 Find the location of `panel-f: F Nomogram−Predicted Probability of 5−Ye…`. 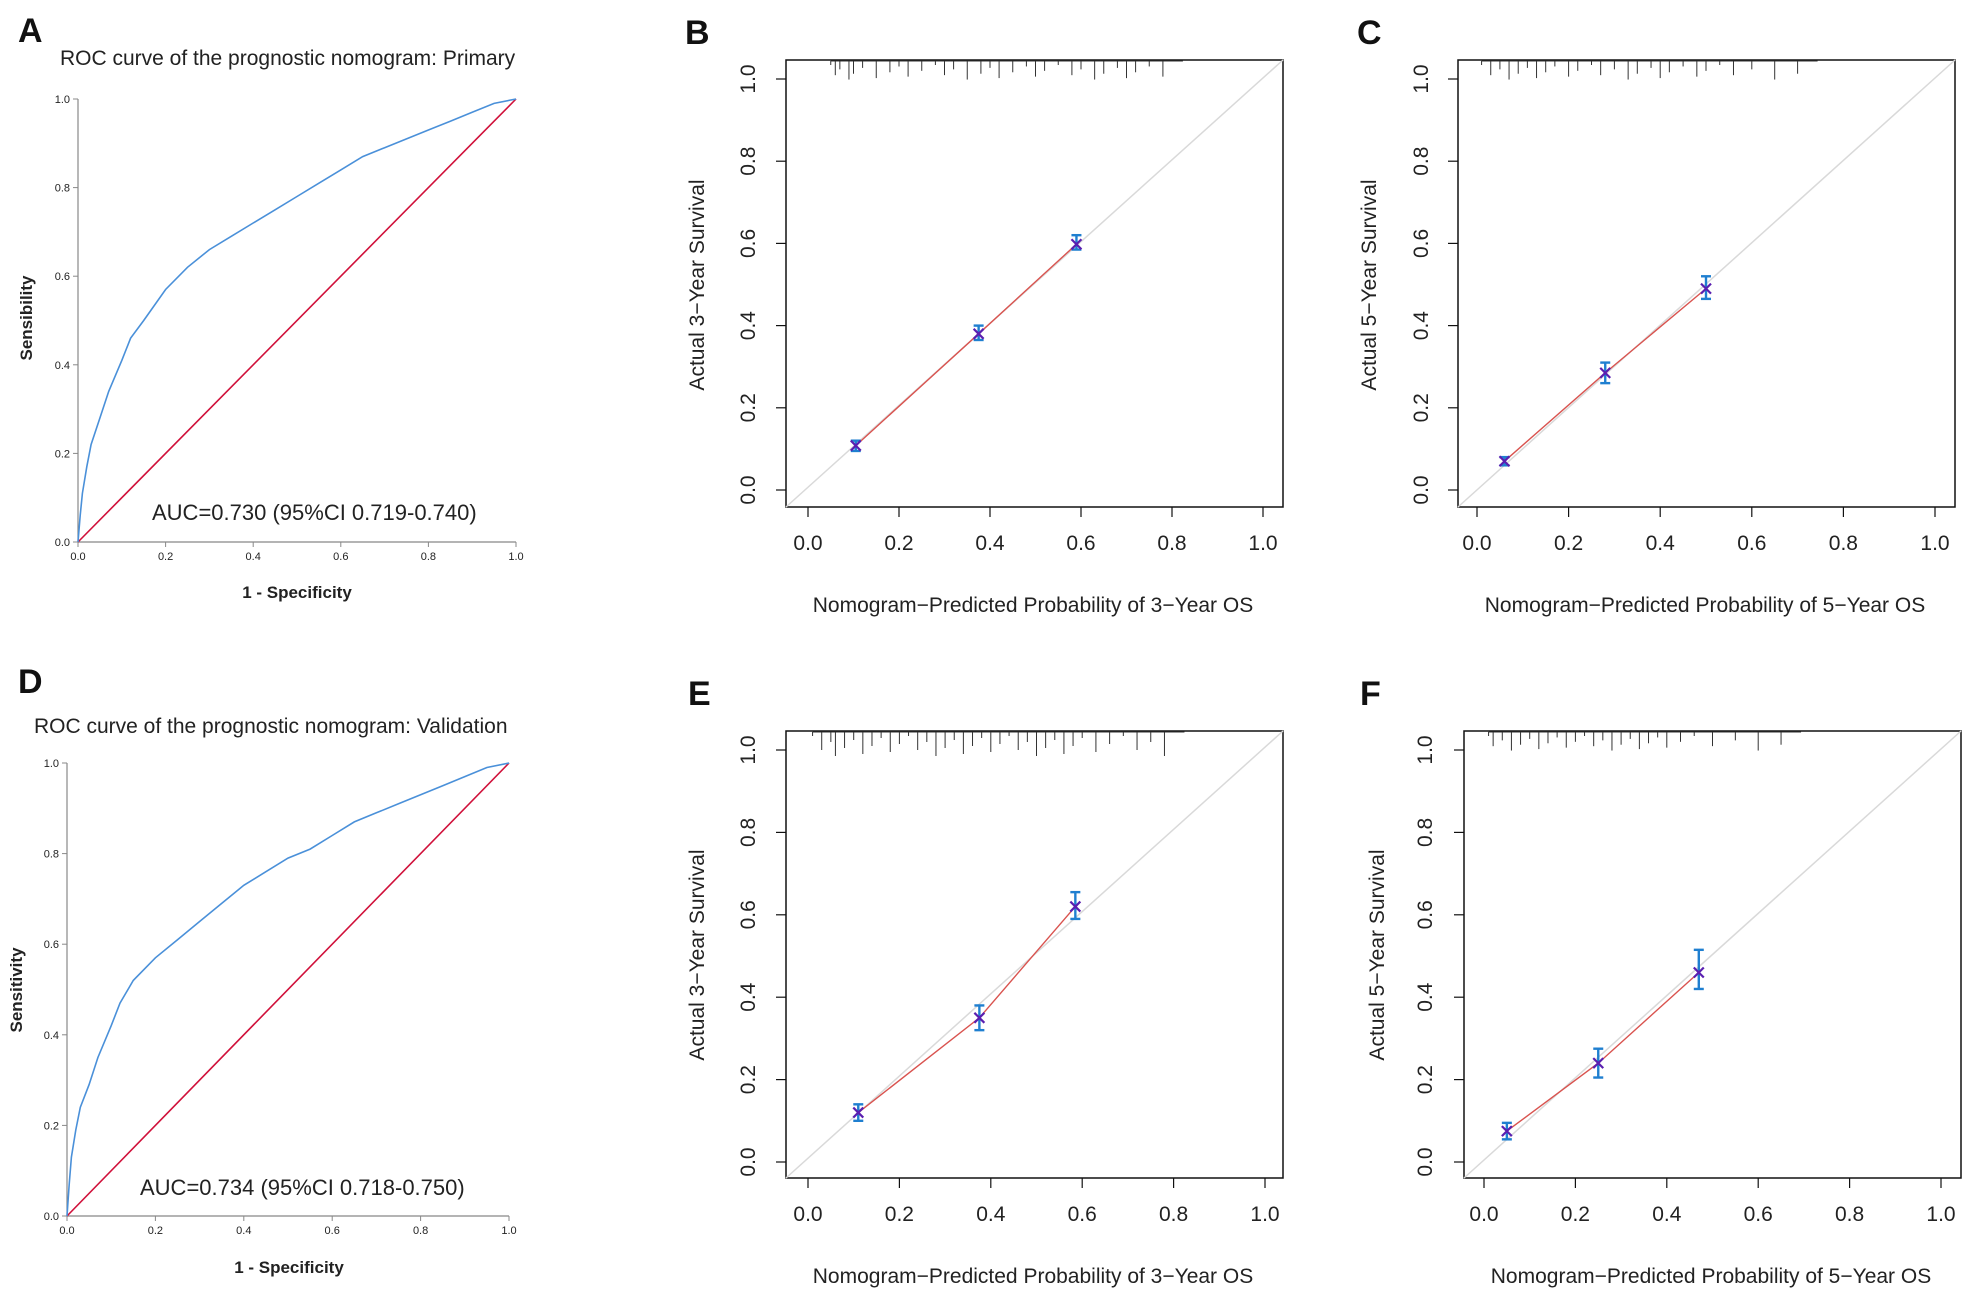

panel-f: F Nomogram−Predicted Probability of 5−Ye… is located at coordinates (1645, 981).